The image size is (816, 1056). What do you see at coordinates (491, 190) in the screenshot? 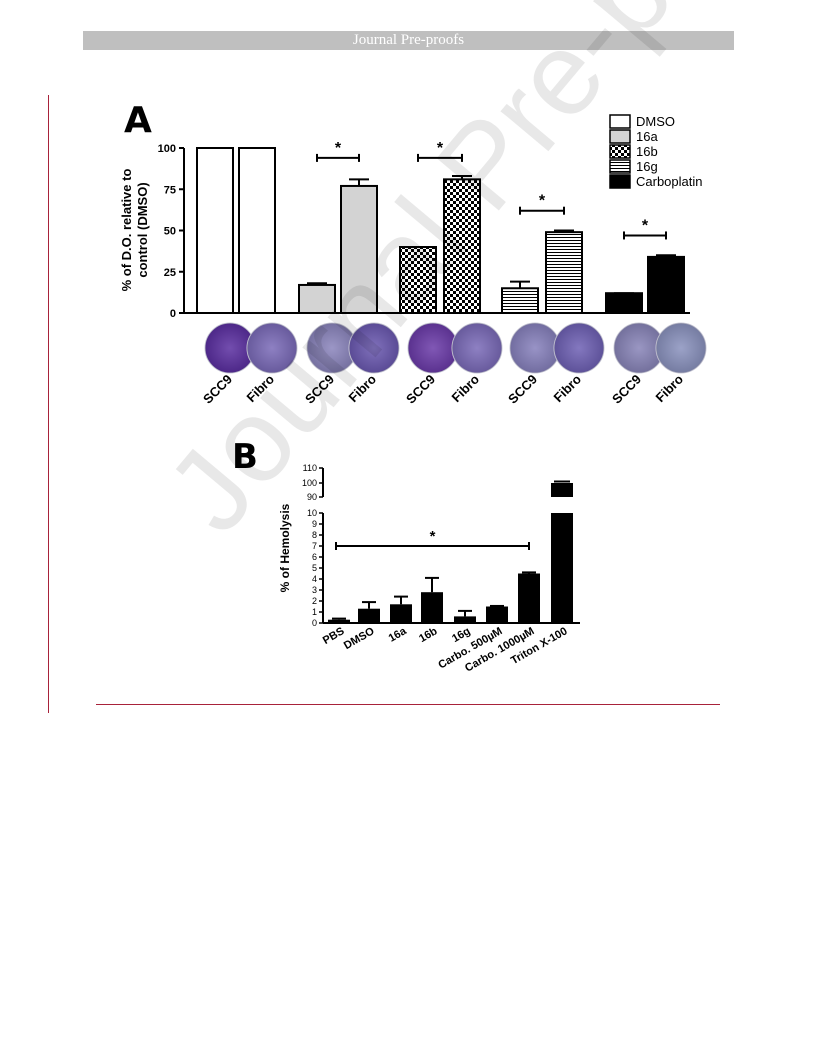
I see `panel-a-significance: * * * *` at bounding box center [491, 190].